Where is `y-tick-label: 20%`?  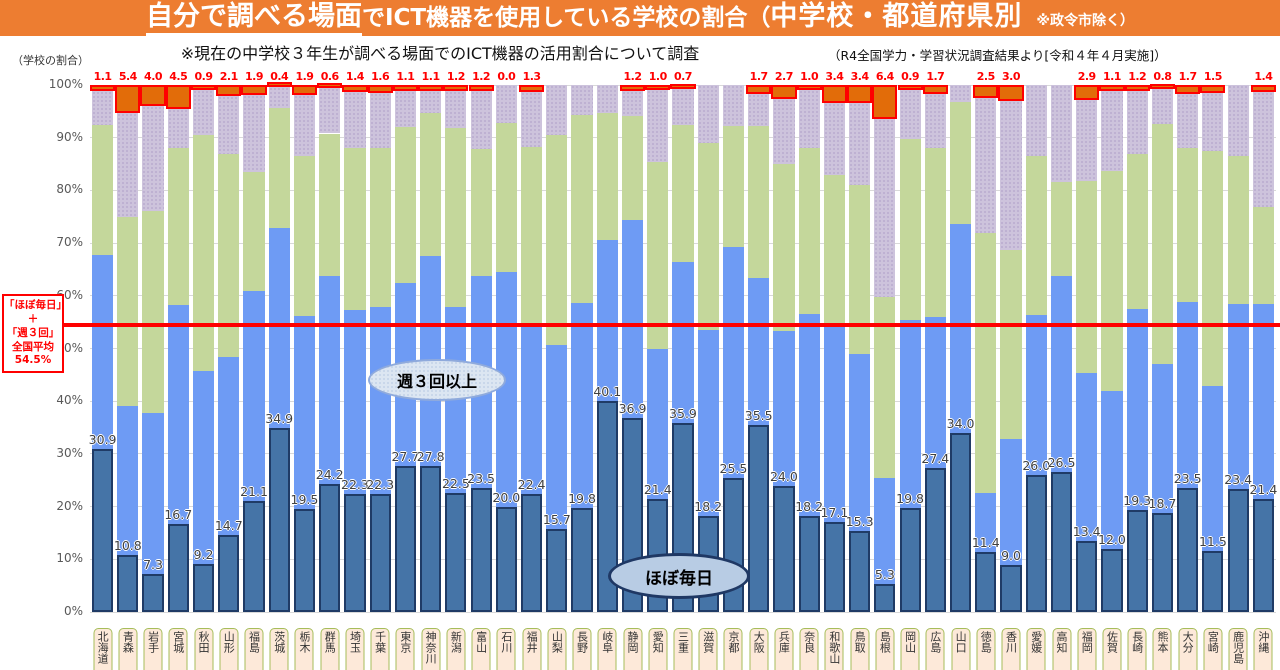
y-tick-label: 20% is located at coordinates (69, 505).